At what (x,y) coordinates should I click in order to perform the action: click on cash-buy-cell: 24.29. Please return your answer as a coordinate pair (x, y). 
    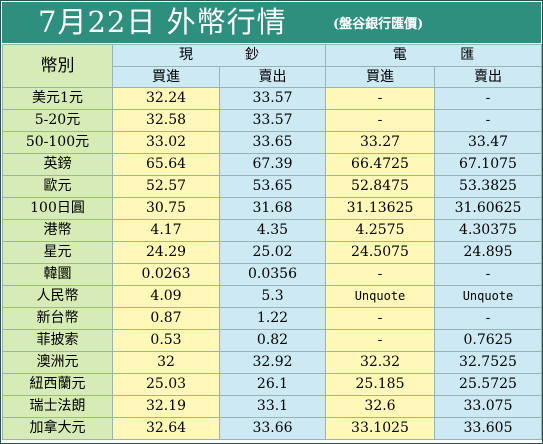
    Looking at the image, I should click on (166, 252).